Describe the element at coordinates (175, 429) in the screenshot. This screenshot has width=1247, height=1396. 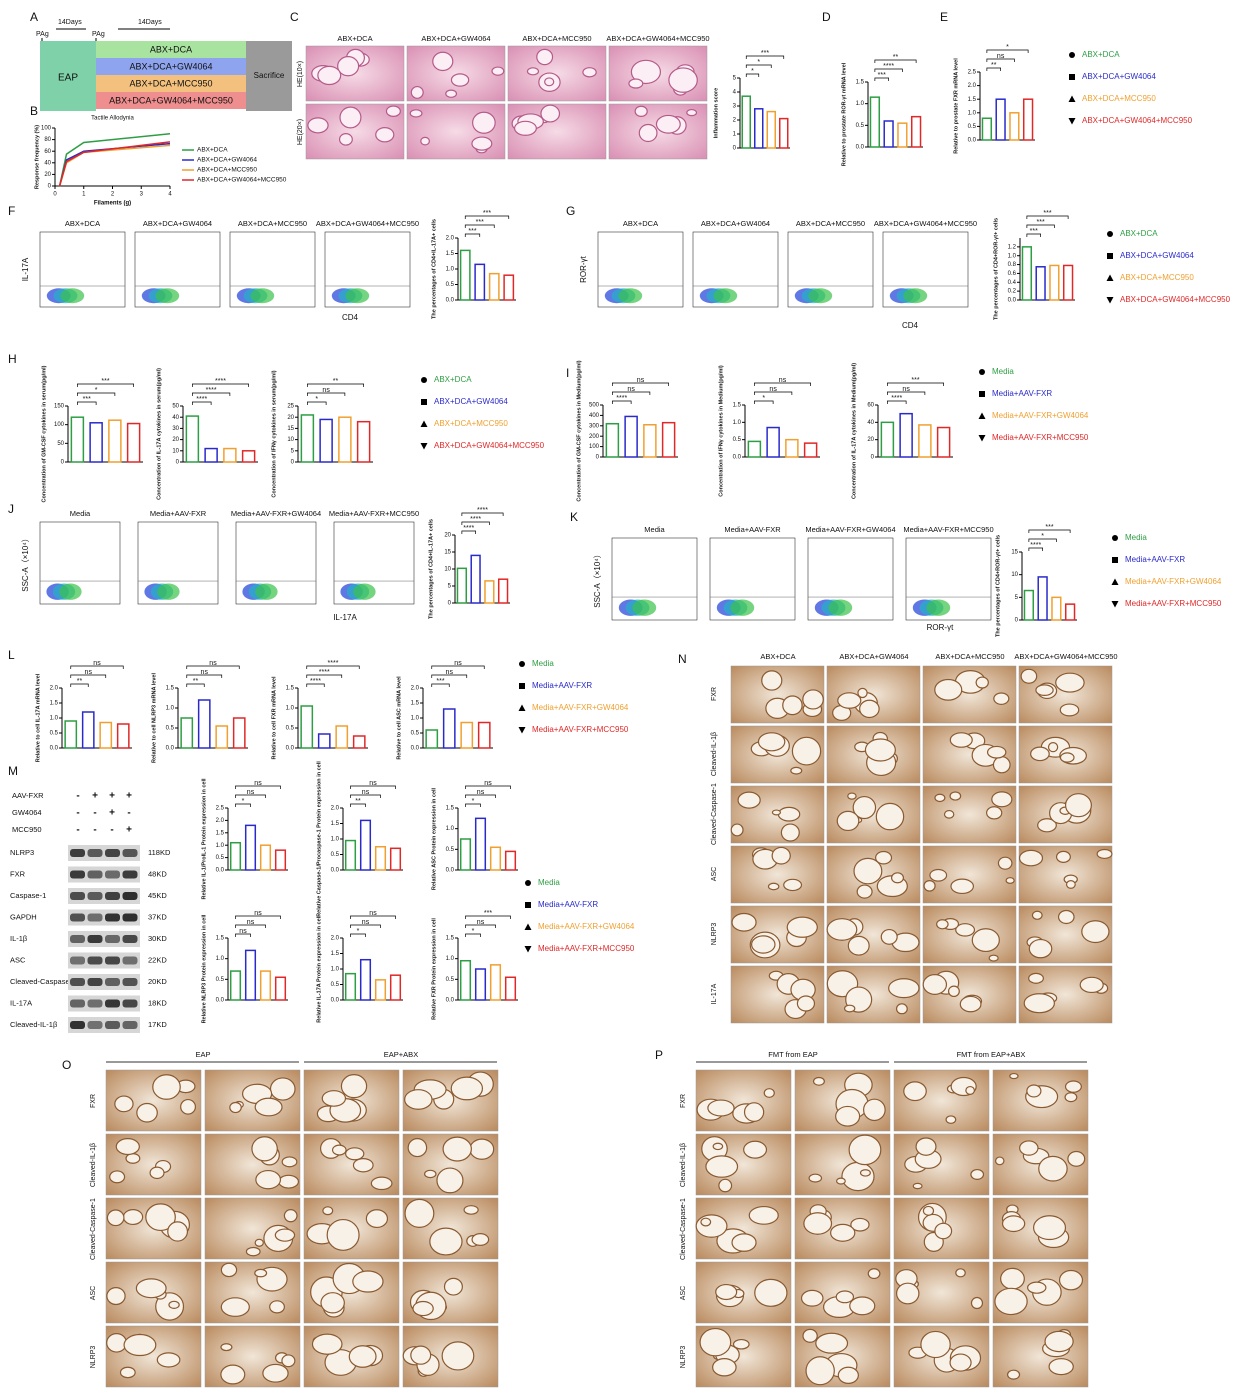
I see `y-tick-label: 30` at that location.